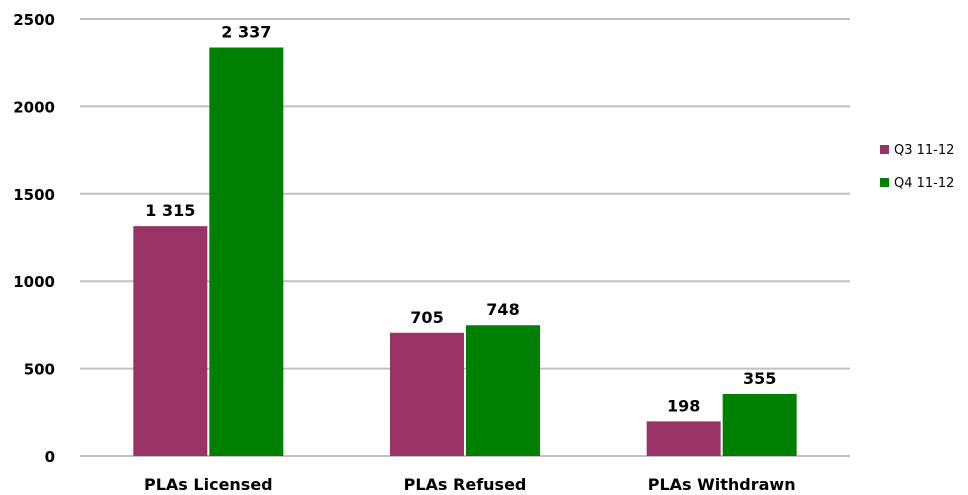  What do you see at coordinates (34, 20) in the screenshot?
I see `y-tick-label: 2500` at bounding box center [34, 20].